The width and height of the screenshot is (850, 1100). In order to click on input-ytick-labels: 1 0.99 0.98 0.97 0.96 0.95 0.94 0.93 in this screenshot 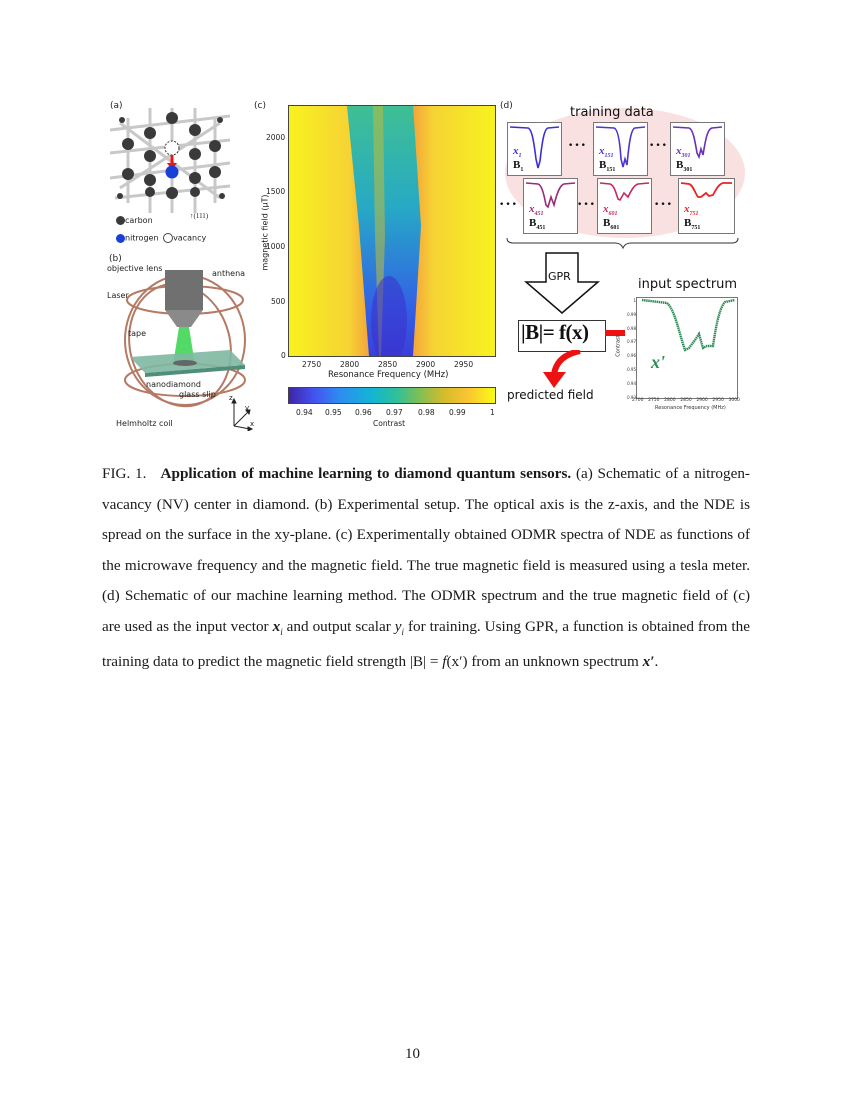, I will do `click(631, 349)`.